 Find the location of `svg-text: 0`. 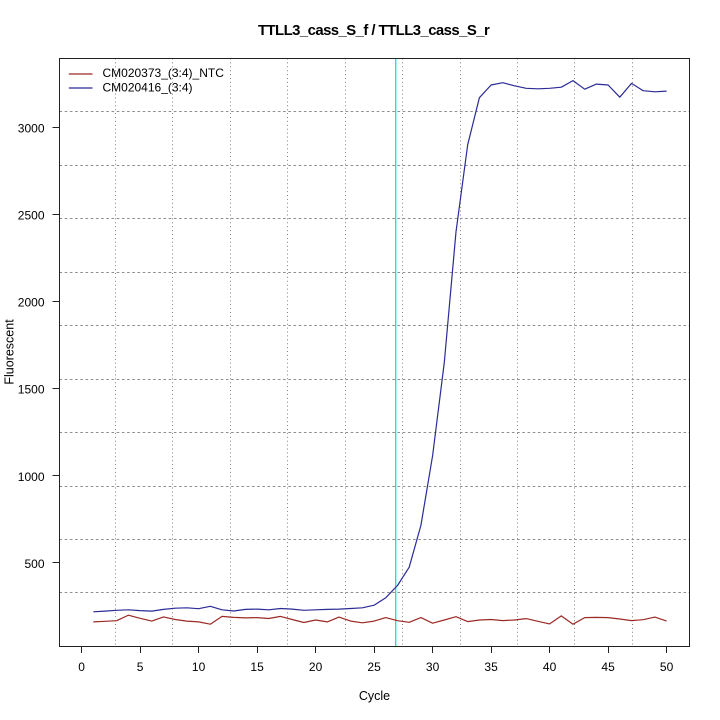

svg-text: 0 is located at coordinates (81, 667).